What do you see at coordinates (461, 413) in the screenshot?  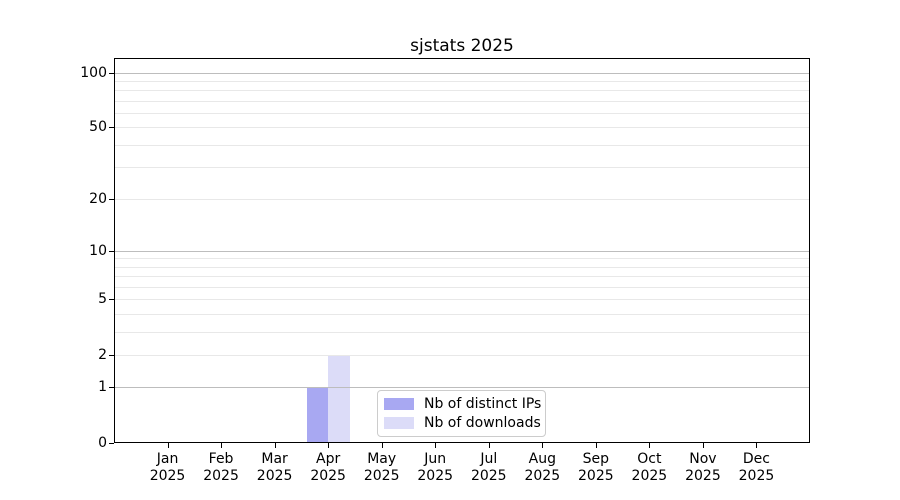 I see `legend: Nb of distinct IPs Nb of downloads` at bounding box center [461, 413].